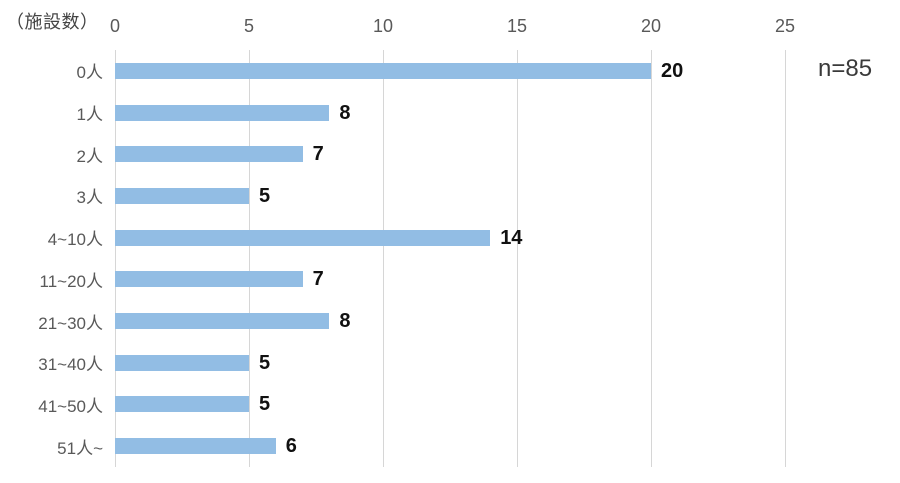 This screenshot has width=900, height=483. What do you see at coordinates (450, 280) in the screenshot?
I see `bar-row: 11~20人 7` at bounding box center [450, 280].